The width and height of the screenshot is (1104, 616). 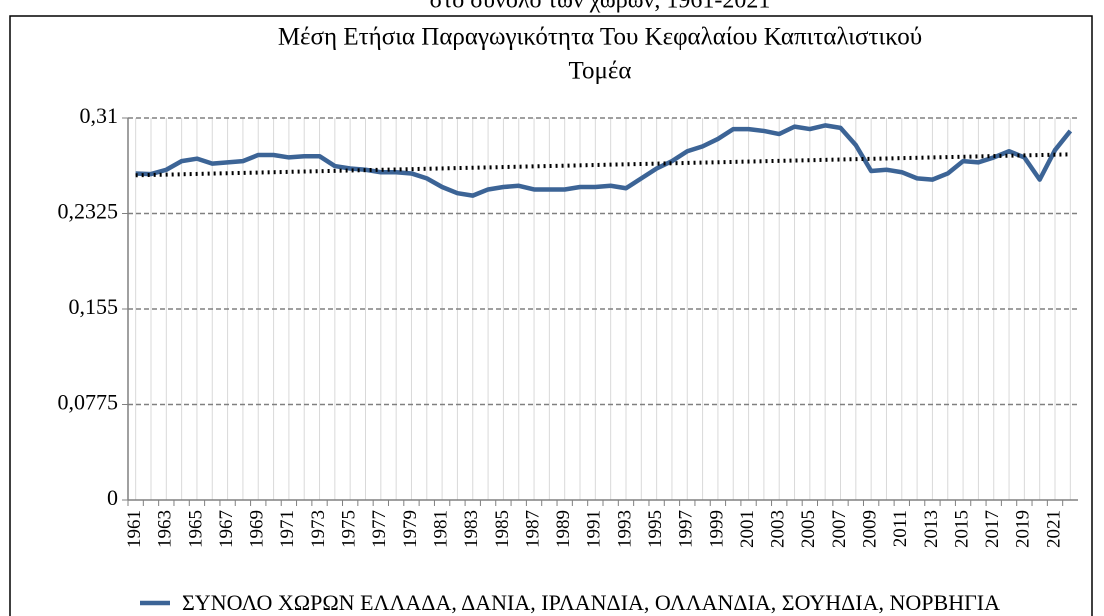 I want to click on x-tick-label: 1969, so click(x=257, y=529).